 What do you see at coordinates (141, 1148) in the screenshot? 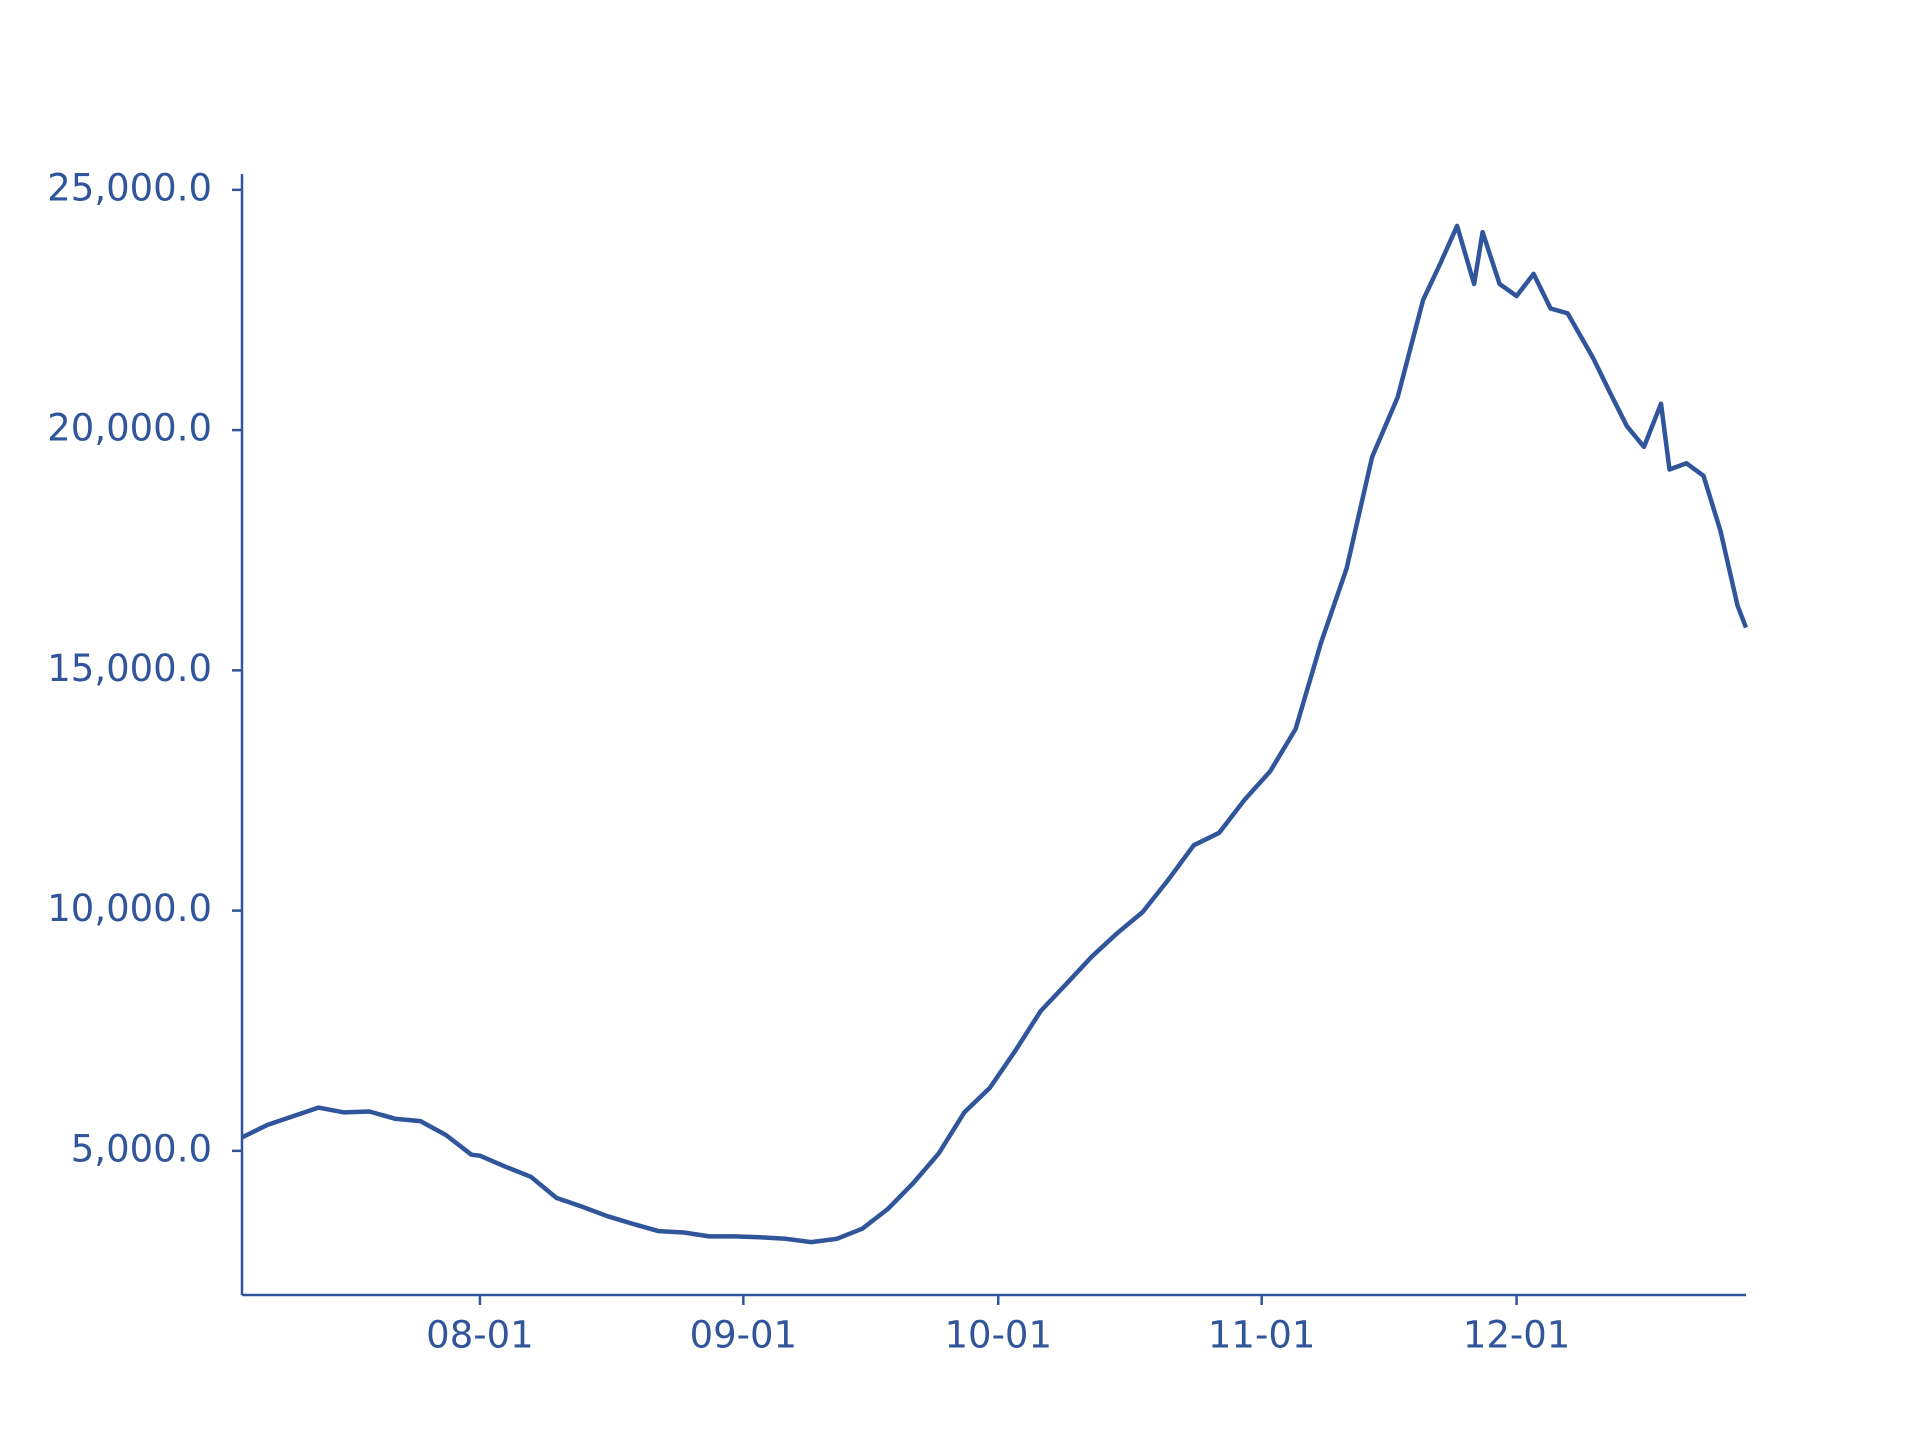
I see `y-tick-label: 5,000.0` at bounding box center [141, 1148].